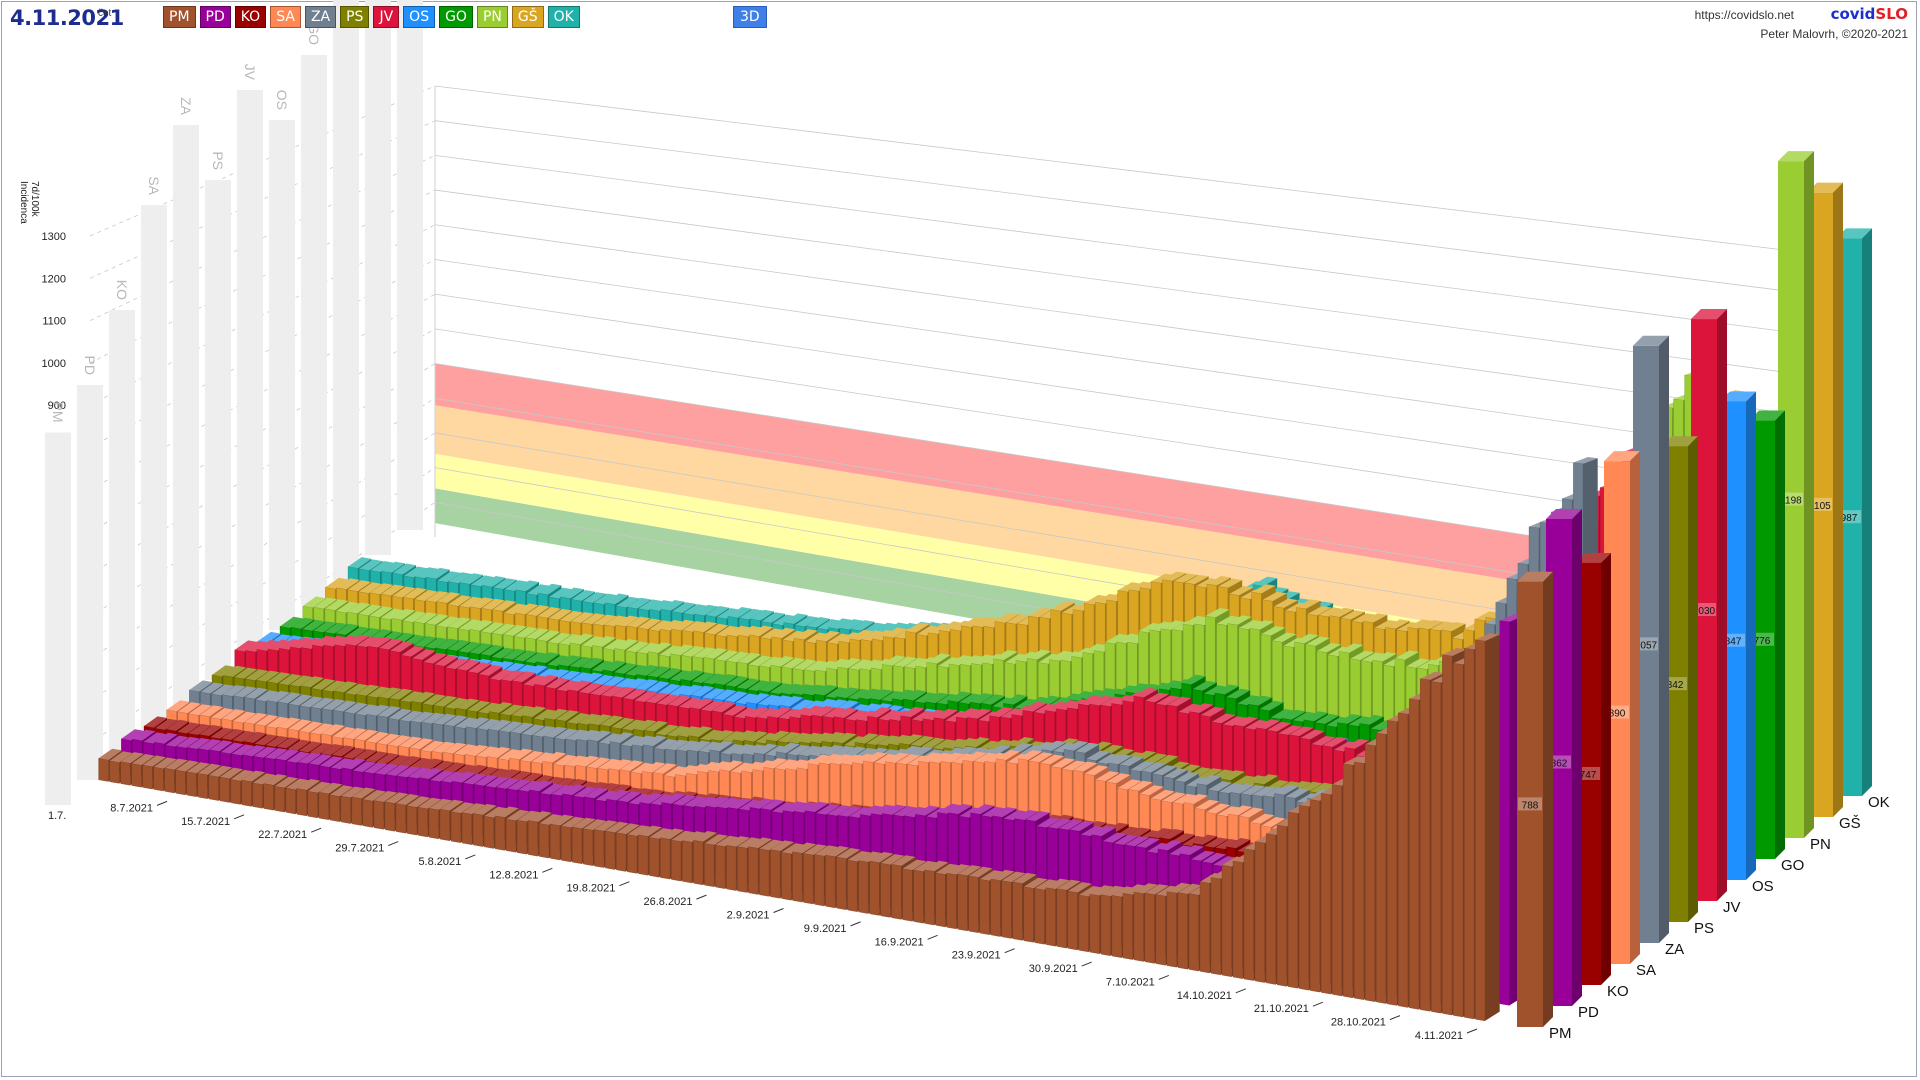 The width and height of the screenshot is (1920, 1080). What do you see at coordinates (179, 17) in the screenshot?
I see `legend-chip-pm: PM` at bounding box center [179, 17].